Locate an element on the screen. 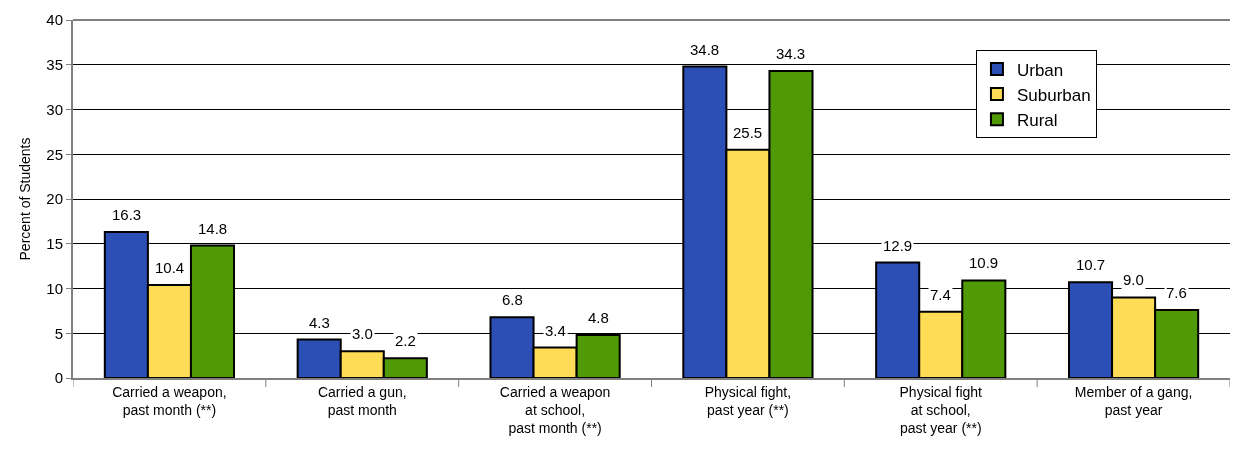  data-label: 3.0 is located at coordinates (362, 333).